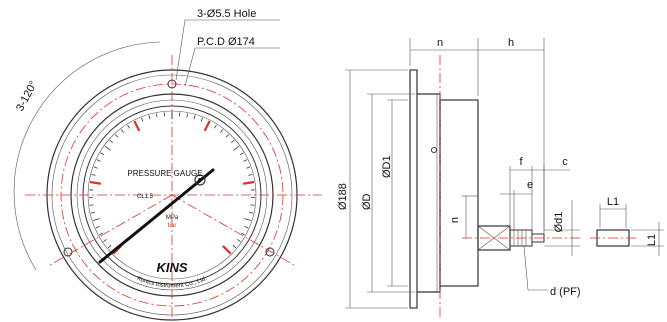 The image size is (667, 322). Describe the element at coordinates (565, 162) in the screenshot. I see `dim-c: c` at that location.